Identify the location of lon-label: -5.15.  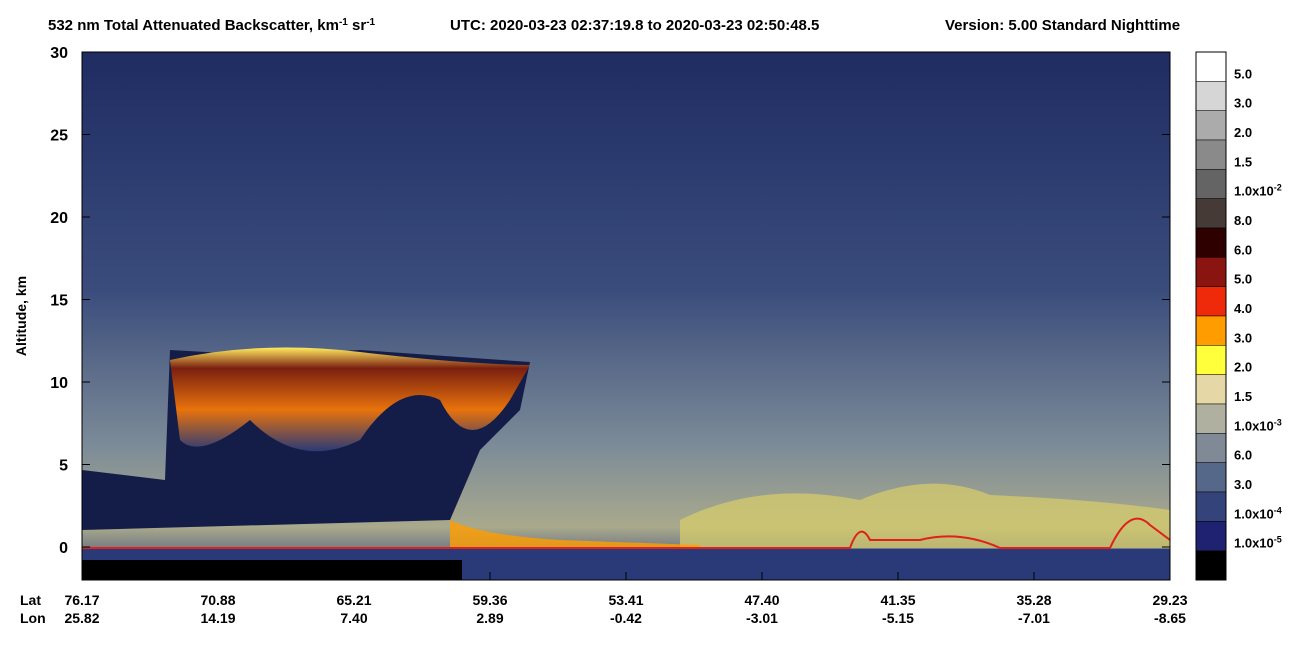
(898, 618).